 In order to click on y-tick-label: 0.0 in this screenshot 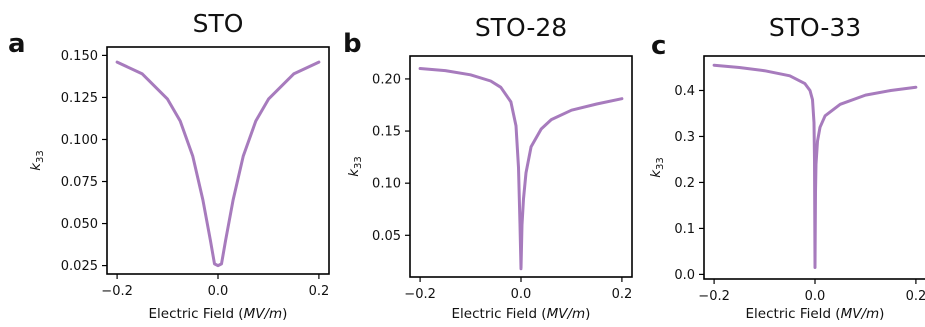, I will do `click(684, 275)`.